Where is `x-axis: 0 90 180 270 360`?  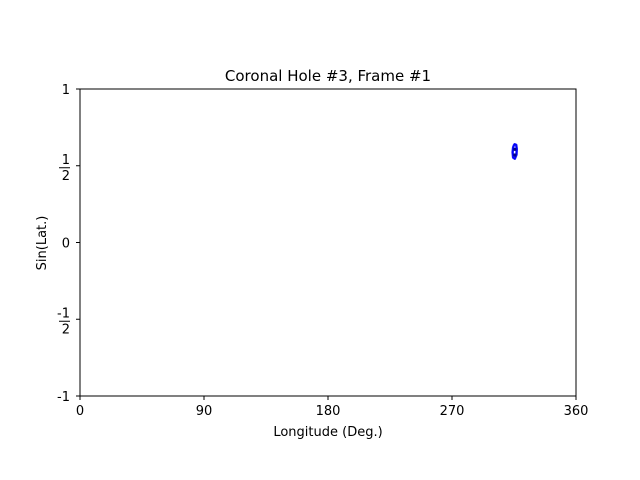
x-axis: 0 90 180 270 360 is located at coordinates (332, 407).